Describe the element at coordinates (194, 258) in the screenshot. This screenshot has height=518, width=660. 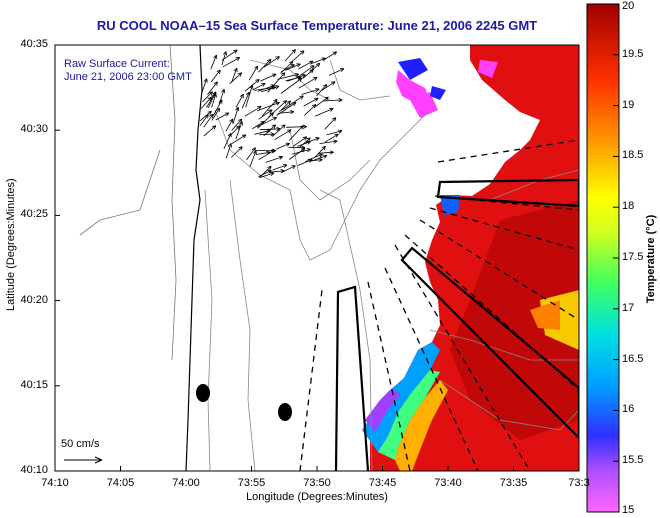
I see `coastline` at that location.